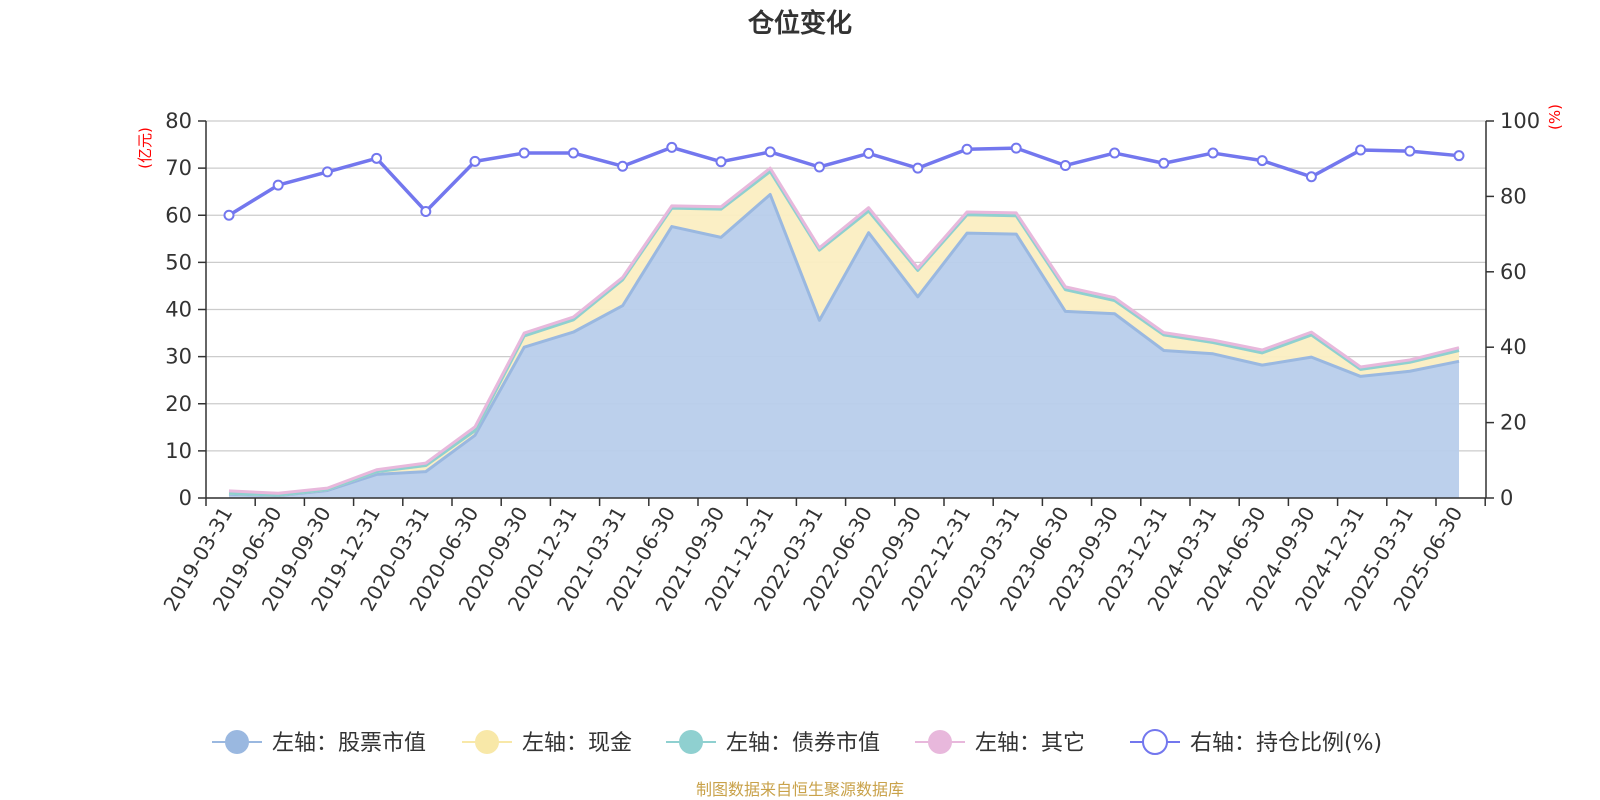  I want to click on y-left-tick-label: 80, so click(178, 121).